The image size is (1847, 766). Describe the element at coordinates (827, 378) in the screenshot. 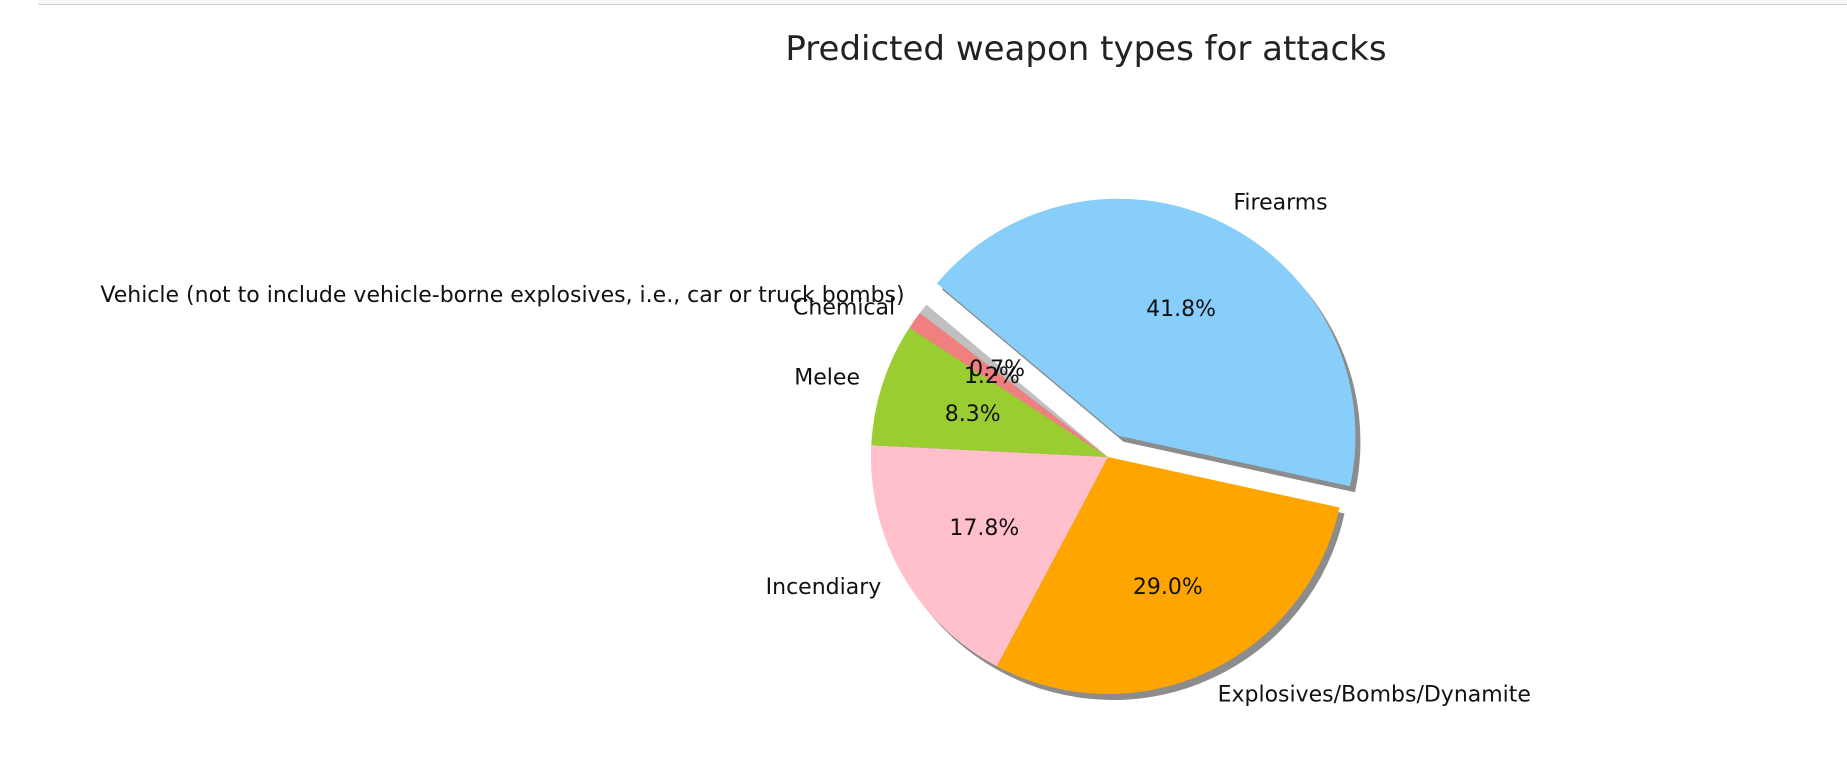

I see `slice-label-melee: Melee` at that location.